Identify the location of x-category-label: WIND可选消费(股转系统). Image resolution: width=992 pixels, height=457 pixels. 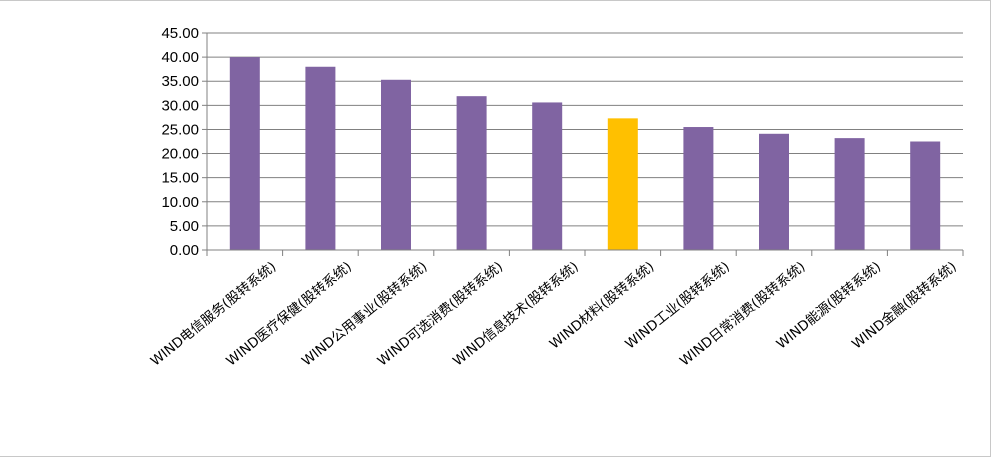
(441, 314).